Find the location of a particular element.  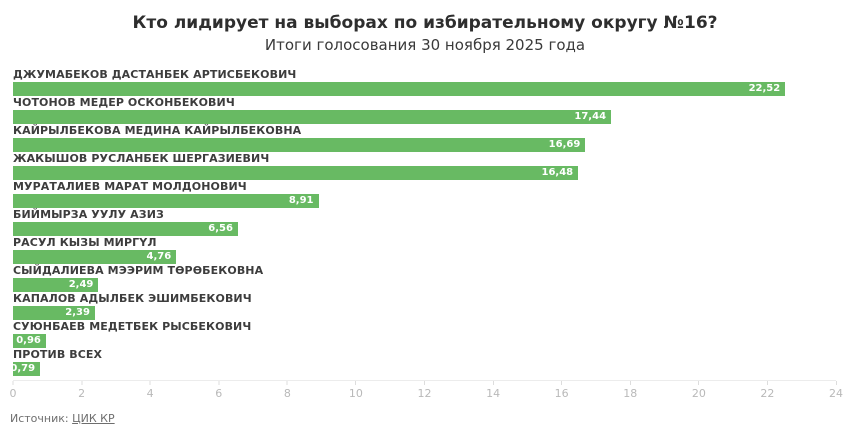

bar-row: ДЖУМАБЕКОВ ДАСТАНБЕК АРТИСБЕКОВИЧ 22,52 is located at coordinates (424, 82).